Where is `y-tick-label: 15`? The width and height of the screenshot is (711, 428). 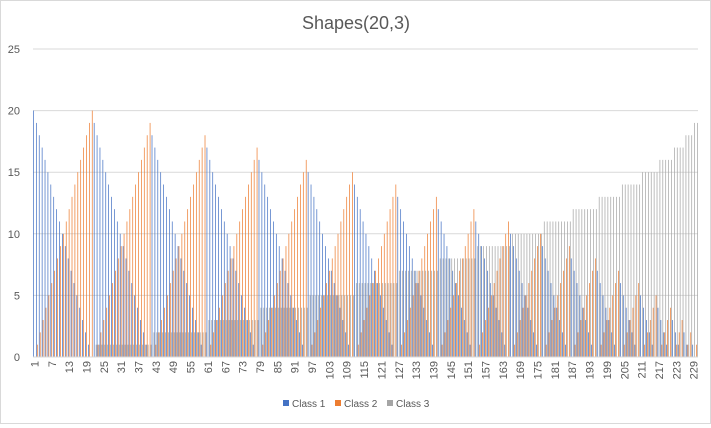
y-tick-label: 15 is located at coordinates (14, 173).